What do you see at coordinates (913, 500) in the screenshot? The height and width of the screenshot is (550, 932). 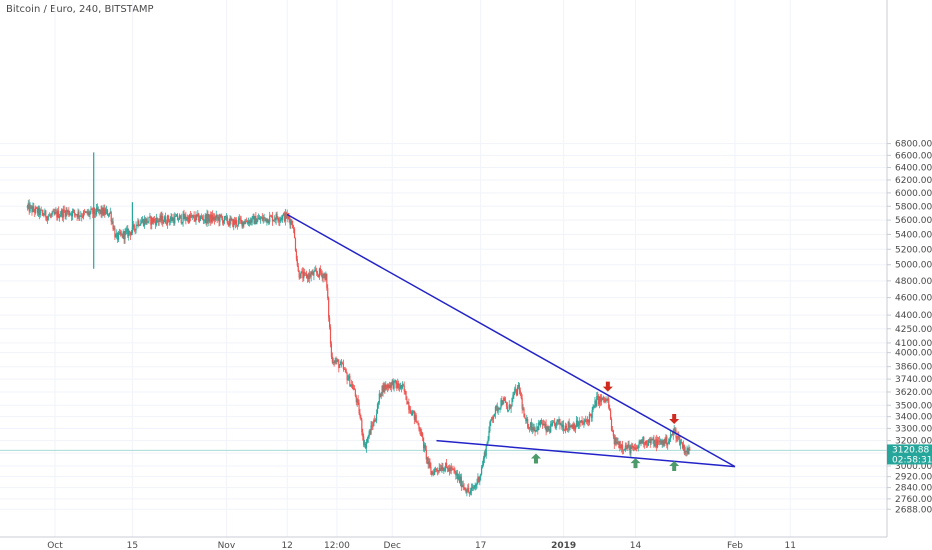 I see `y-tick-label: 2760.00` at bounding box center [913, 500].